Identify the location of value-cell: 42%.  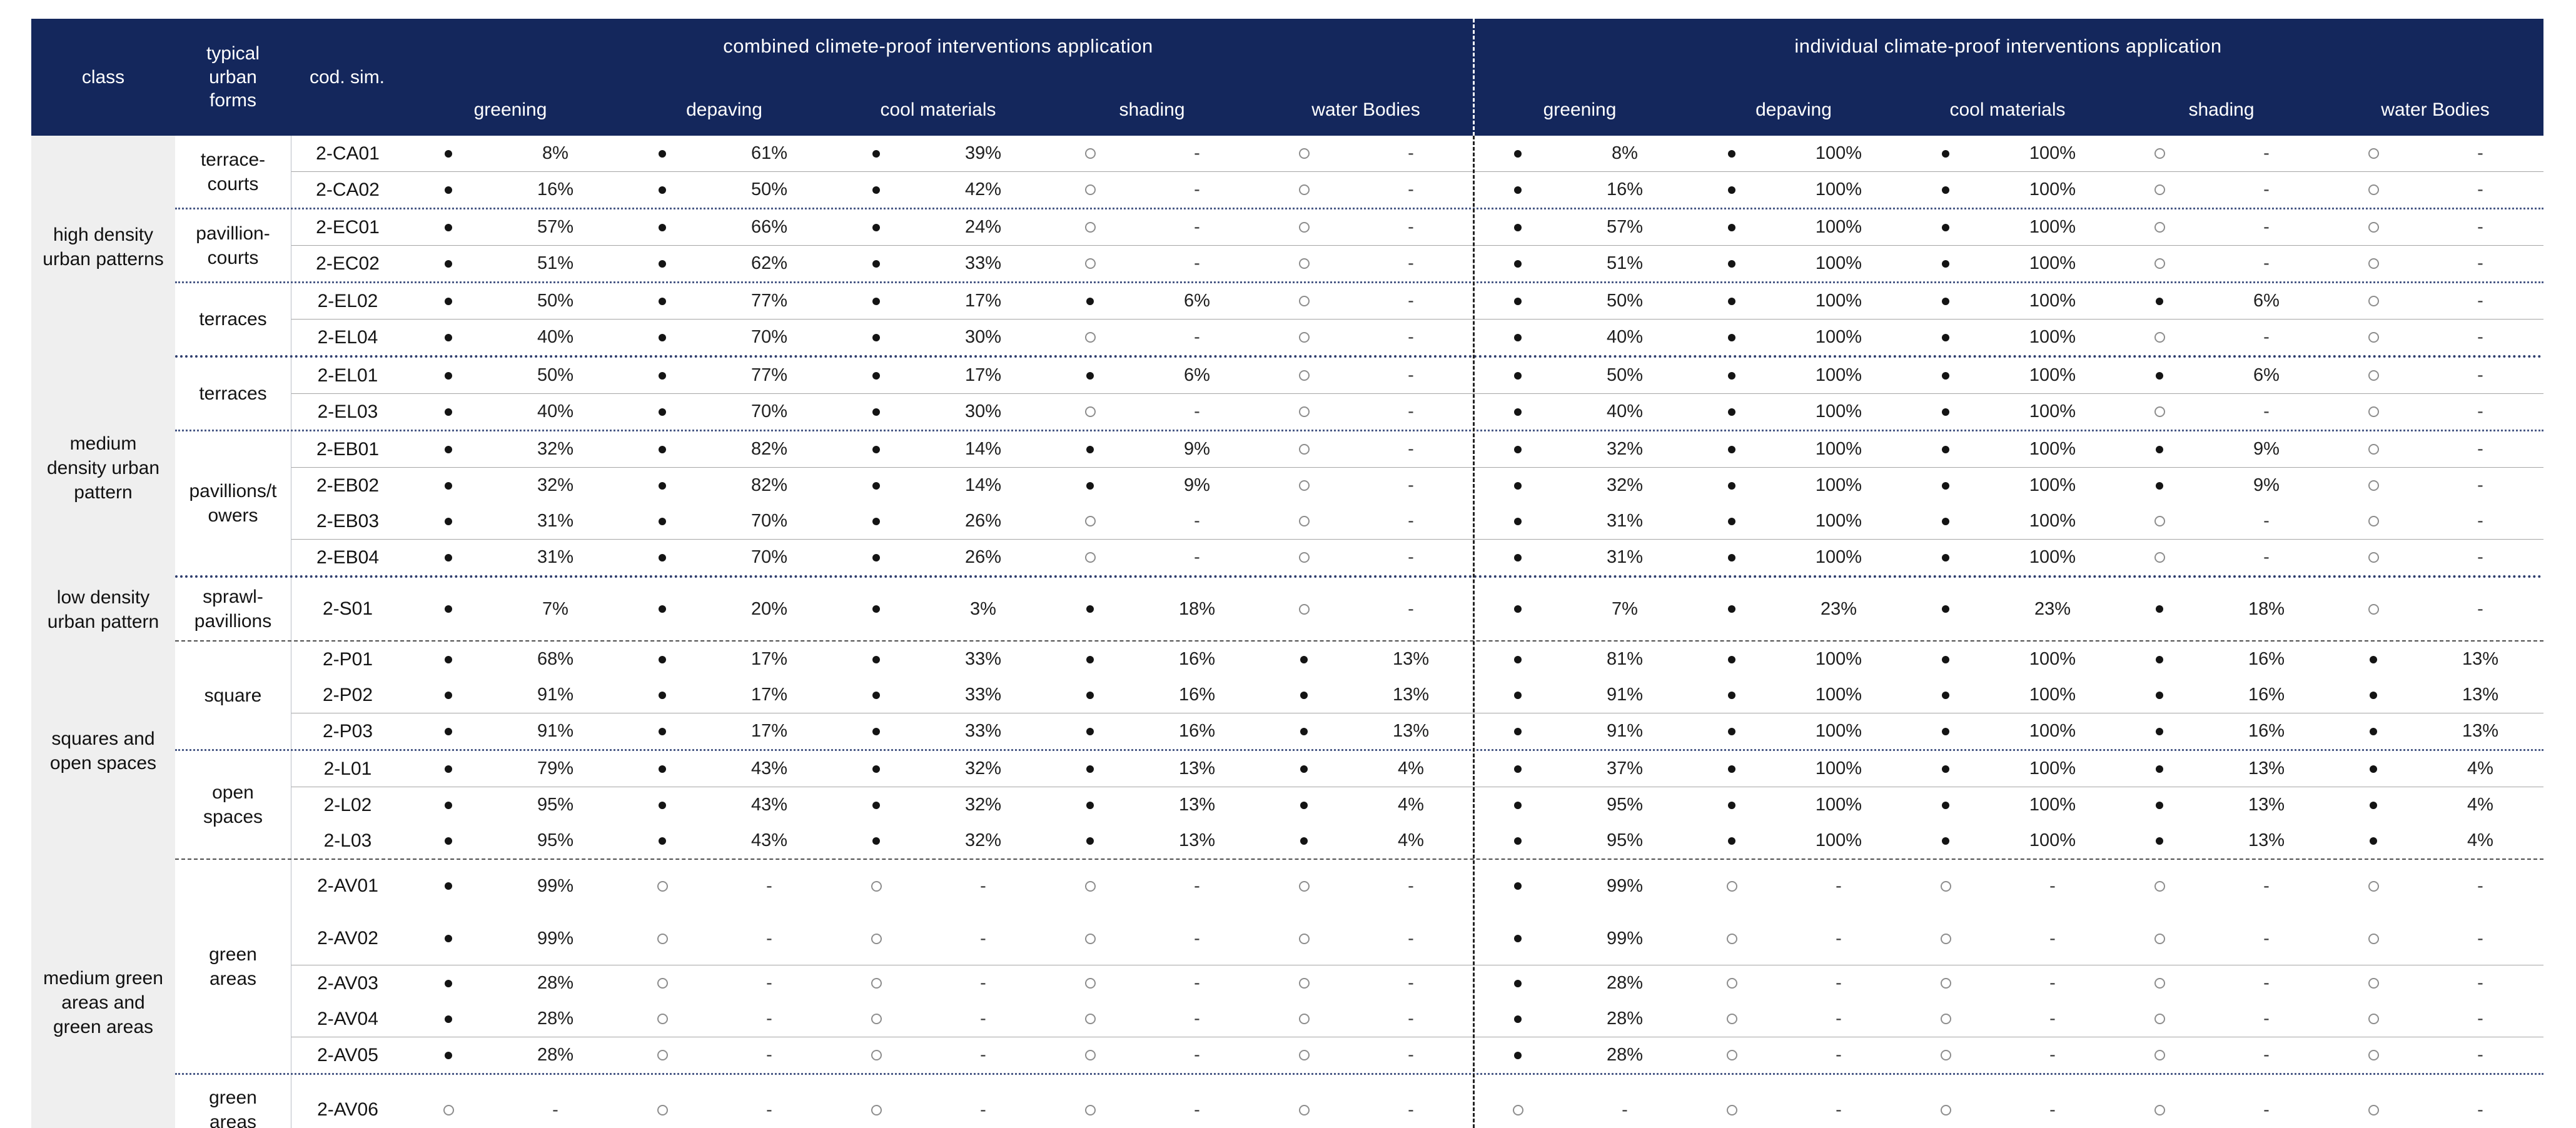
(983, 189).